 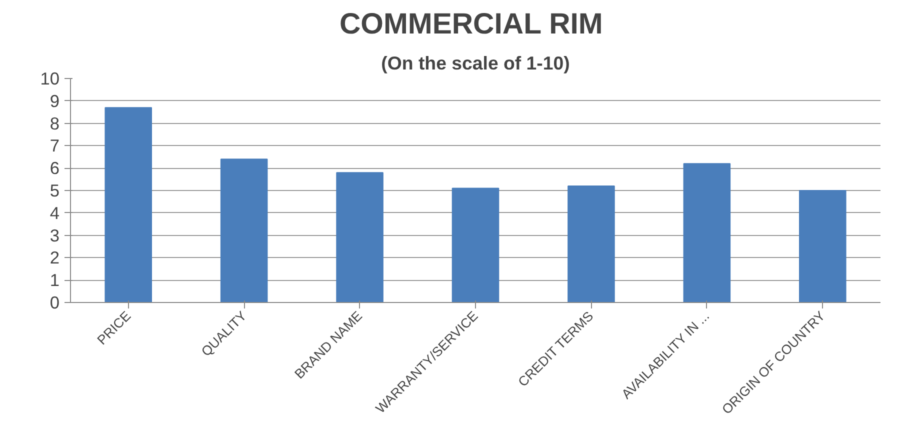 I want to click on y-tick-label: 3, so click(x=55, y=235).